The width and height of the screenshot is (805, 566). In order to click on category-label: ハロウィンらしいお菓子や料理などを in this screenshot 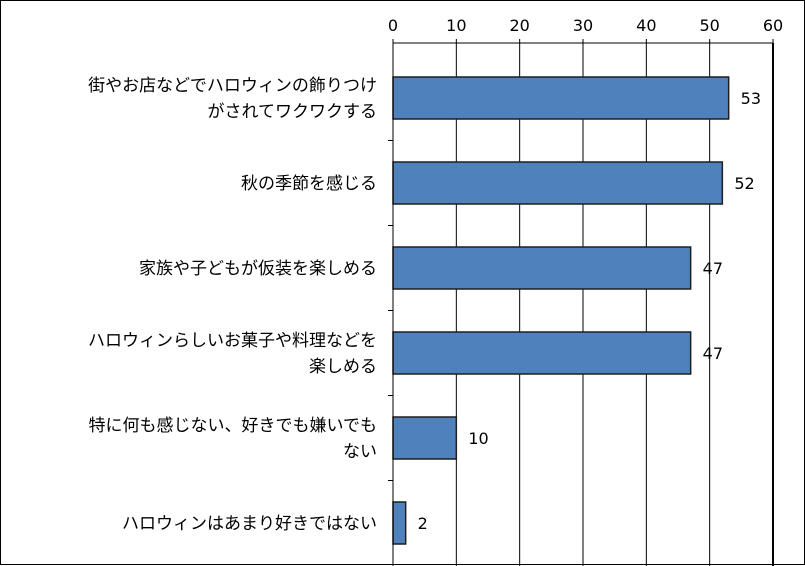, I will do `click(232, 341)`.